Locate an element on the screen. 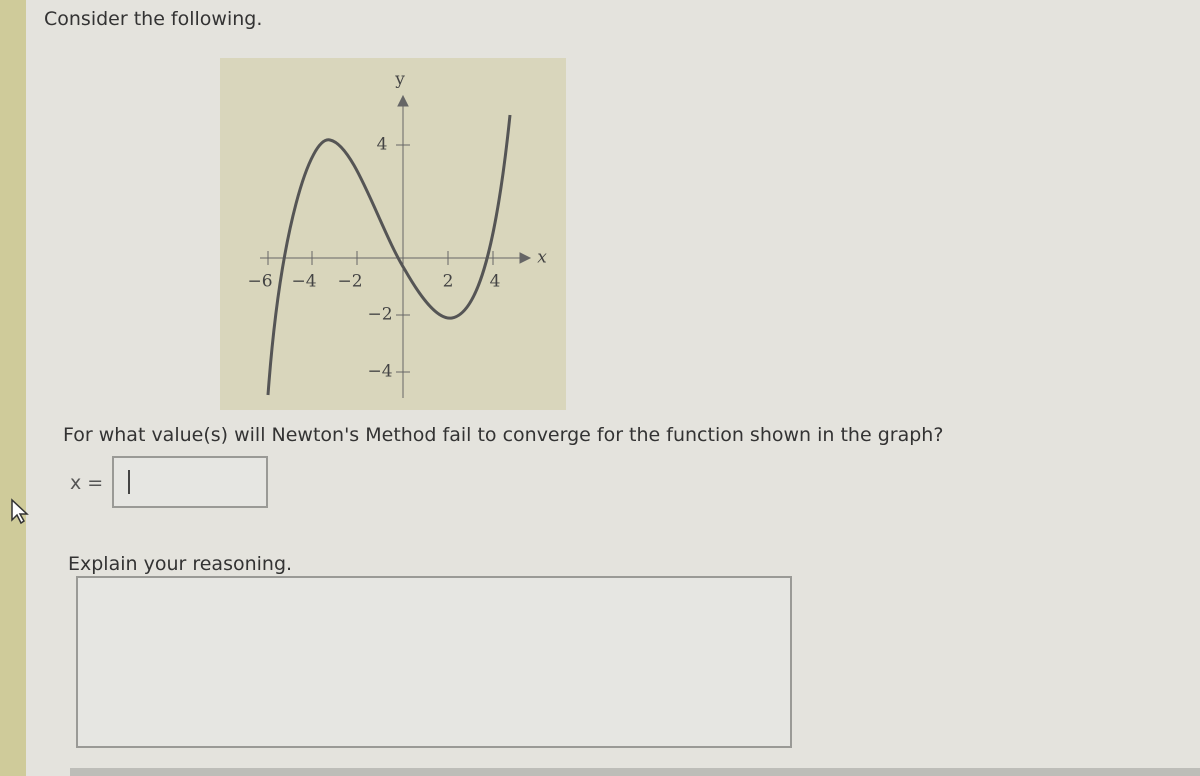  side-strip is located at coordinates (13, 388).